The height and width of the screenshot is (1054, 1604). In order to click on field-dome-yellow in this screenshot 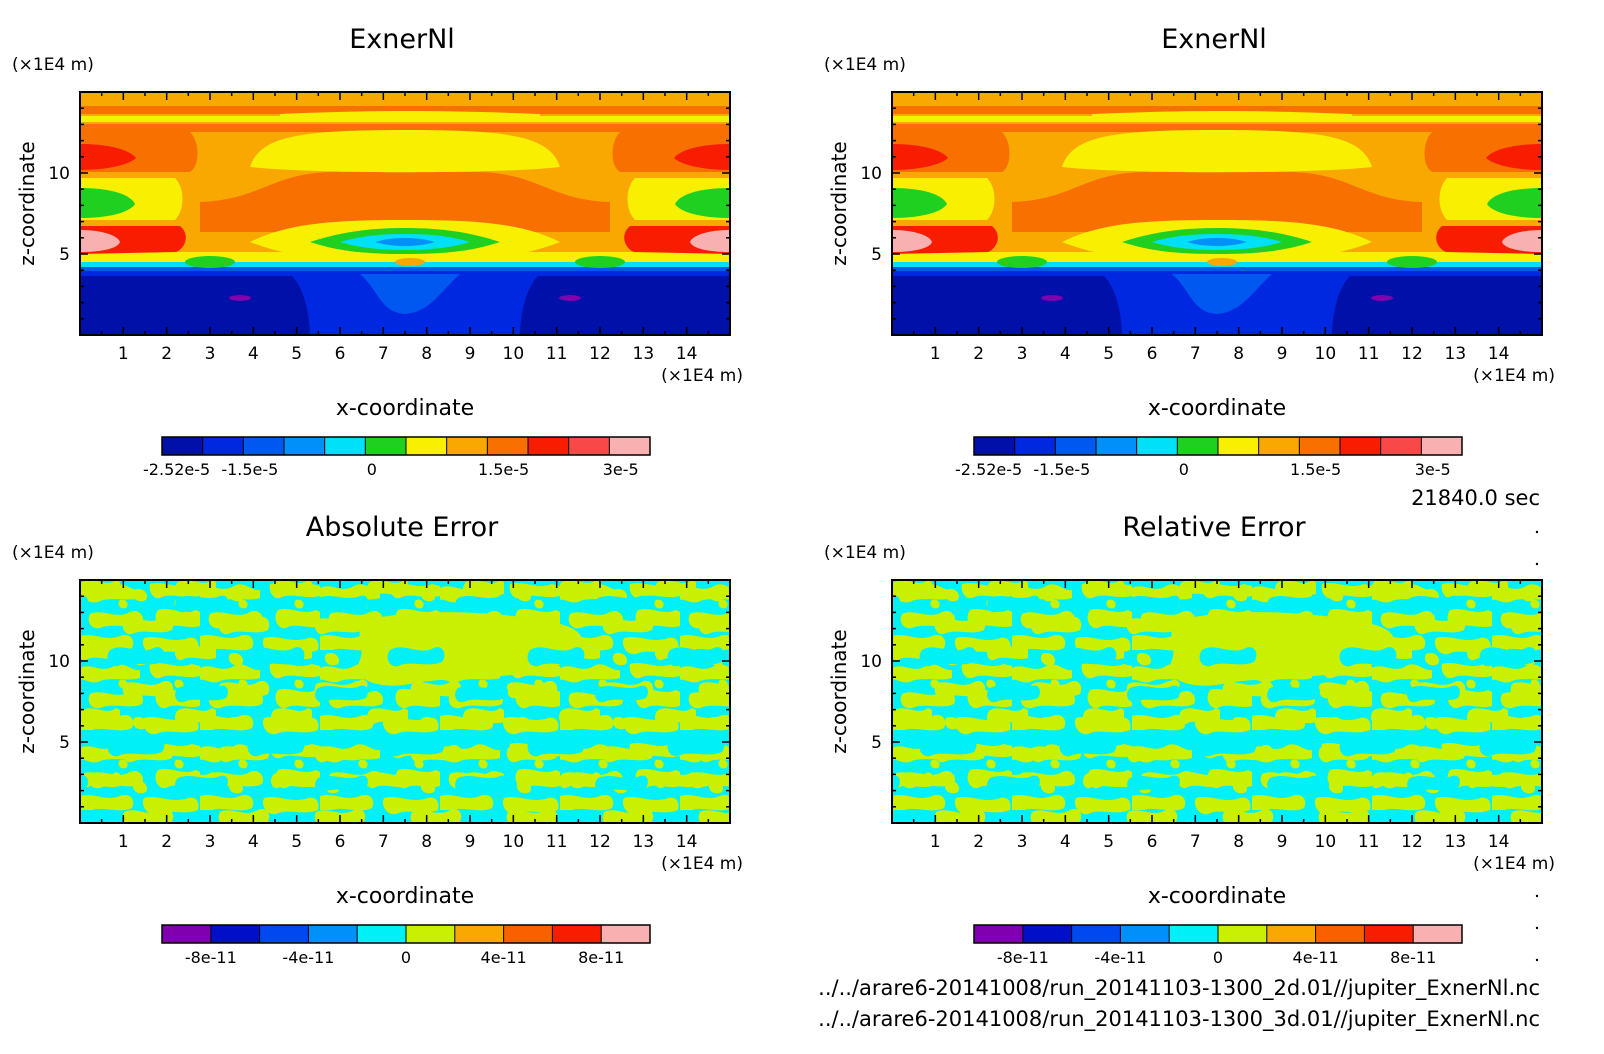, I will do `click(1217, 151)`.